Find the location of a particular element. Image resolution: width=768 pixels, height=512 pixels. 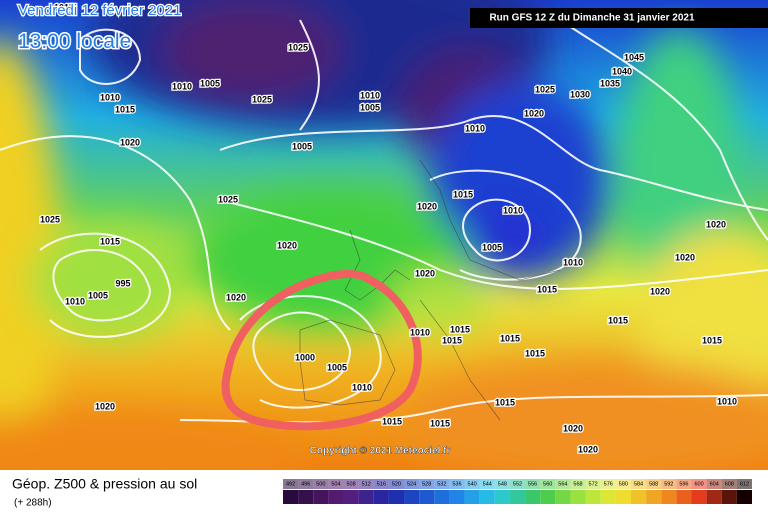

colorbar-label: 508 is located at coordinates (350, 484).